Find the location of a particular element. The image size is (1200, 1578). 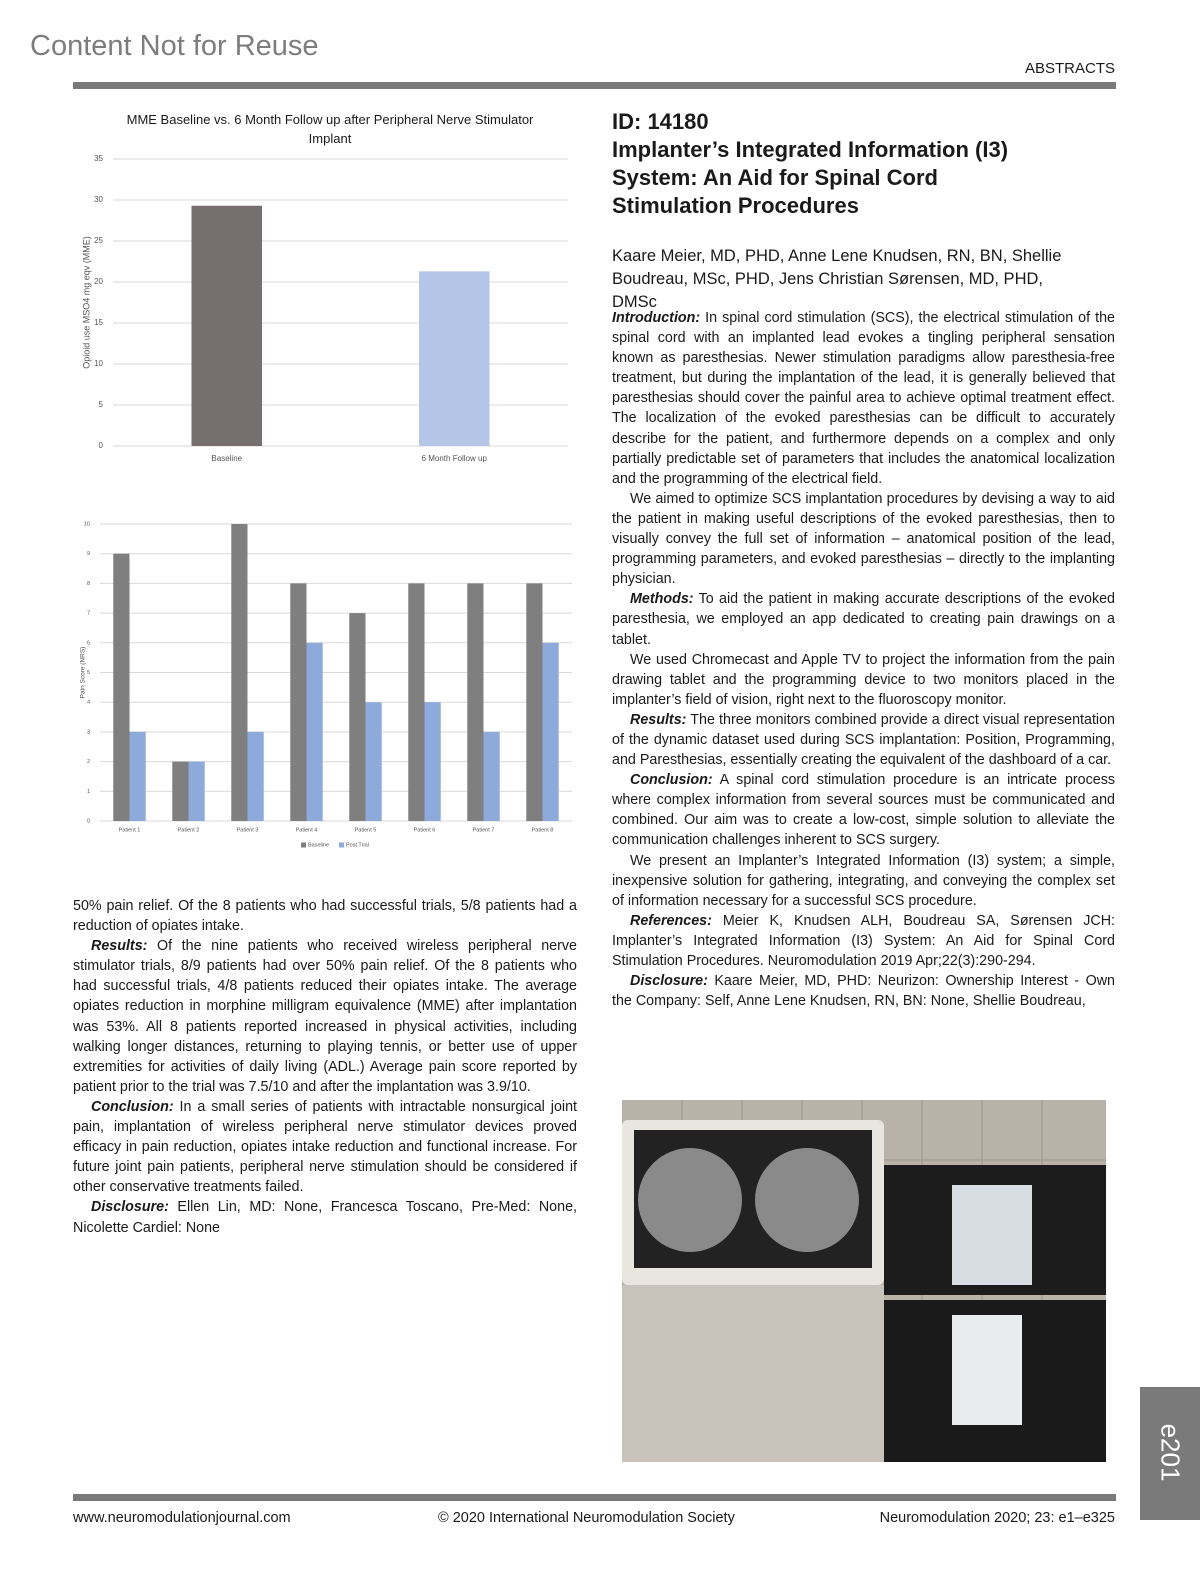

section-label: ABSTRACTS is located at coordinates (1069, 68).